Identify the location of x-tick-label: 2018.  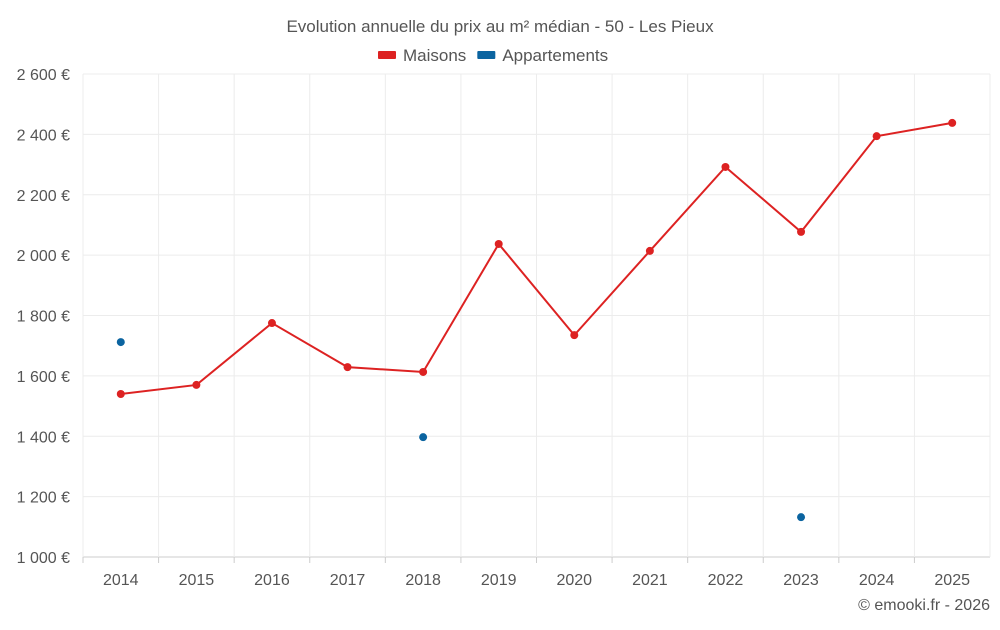
(423, 580).